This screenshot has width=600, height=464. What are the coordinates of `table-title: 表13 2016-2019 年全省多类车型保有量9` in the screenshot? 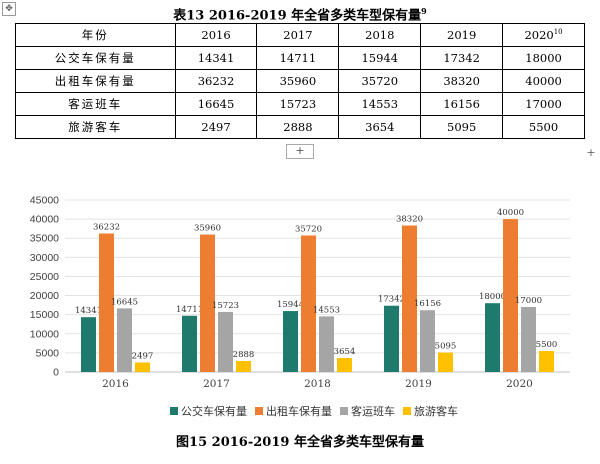 It's located at (300, 12).